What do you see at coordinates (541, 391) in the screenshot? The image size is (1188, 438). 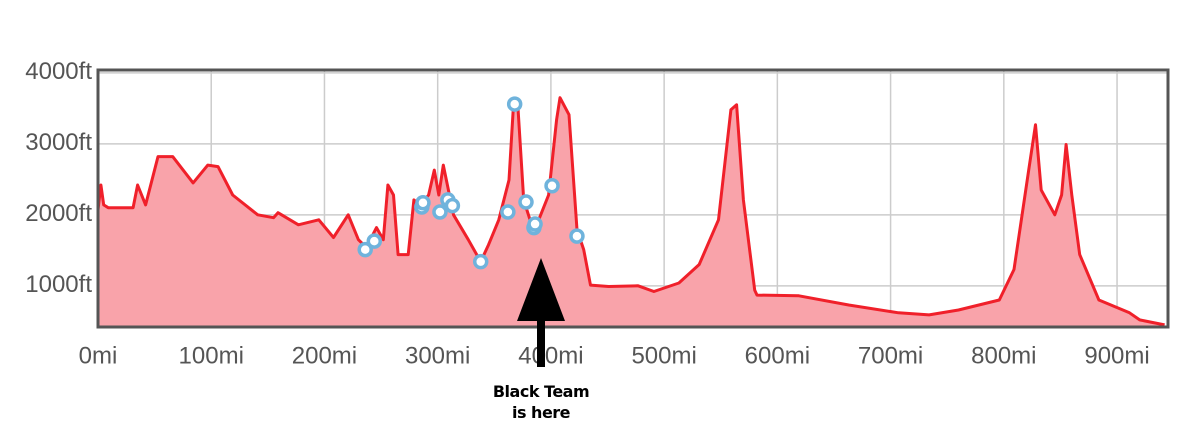 I see `annotation: Black Team` at bounding box center [541, 391].